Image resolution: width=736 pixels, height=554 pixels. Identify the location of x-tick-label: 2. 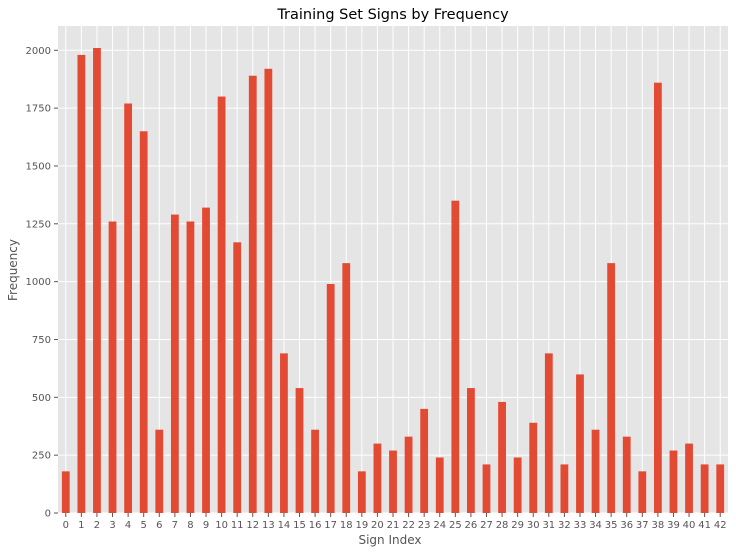
(97, 525).